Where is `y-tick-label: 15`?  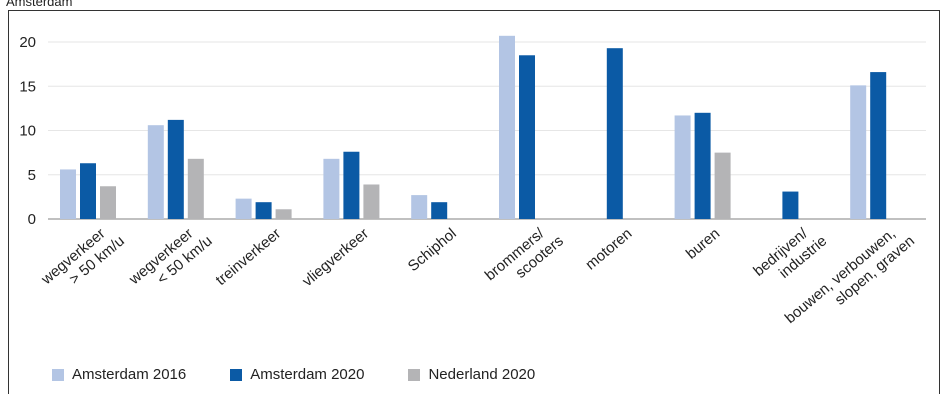
y-tick-label: 15 is located at coordinates (27, 86).